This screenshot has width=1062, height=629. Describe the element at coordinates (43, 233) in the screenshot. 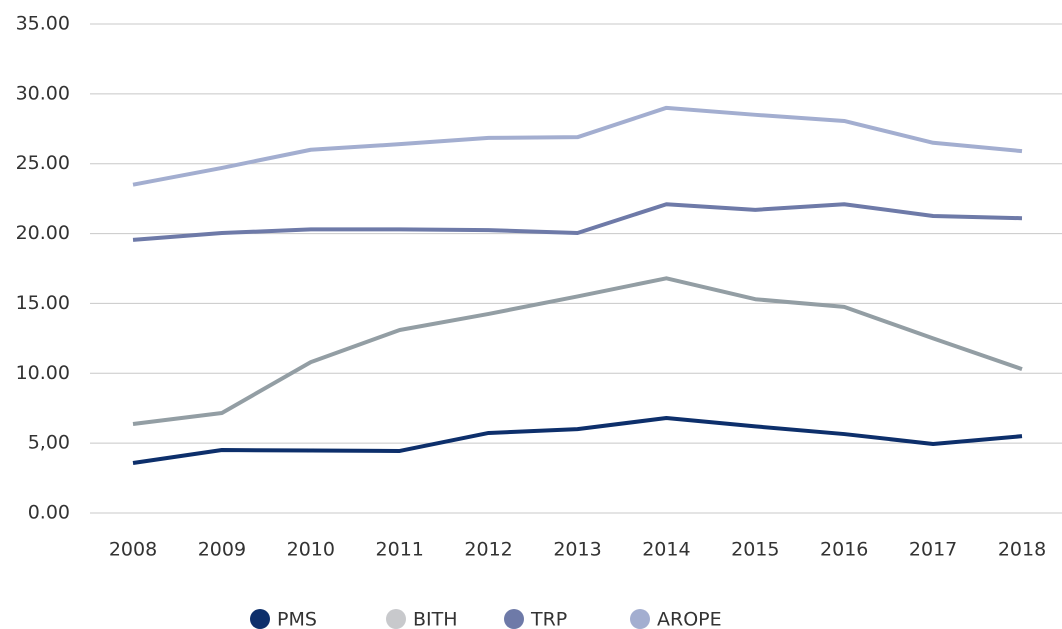

I see `y-tick-label: 20.00` at that location.